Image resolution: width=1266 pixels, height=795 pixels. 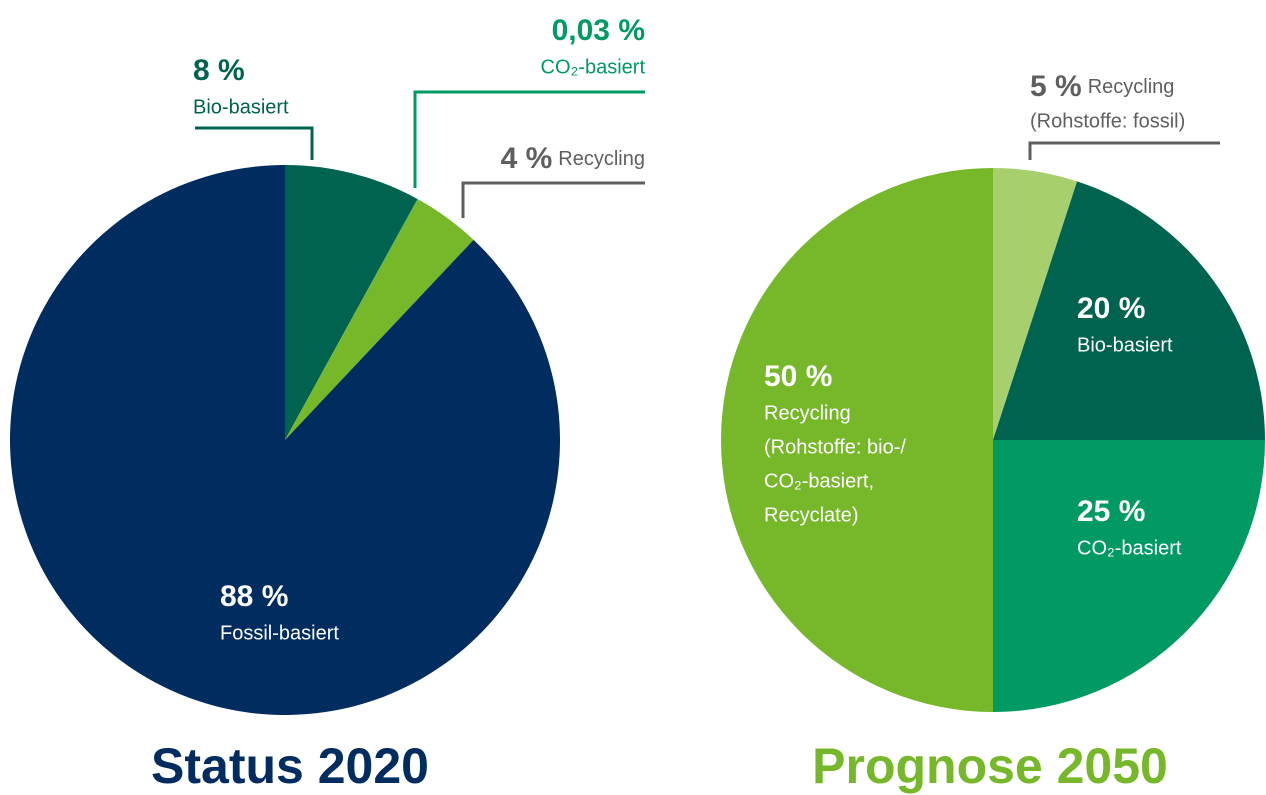 I want to click on value-label: 25 %, so click(x=1111, y=511).